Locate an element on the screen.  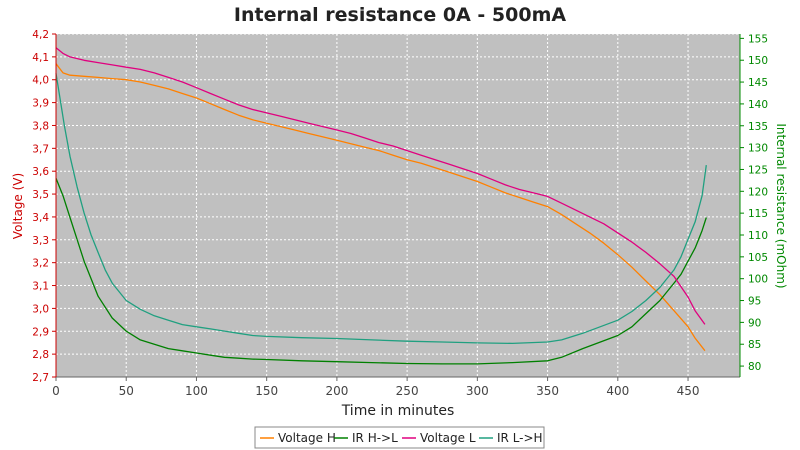
right-tick-label: 90 is located at coordinates (754, 323).